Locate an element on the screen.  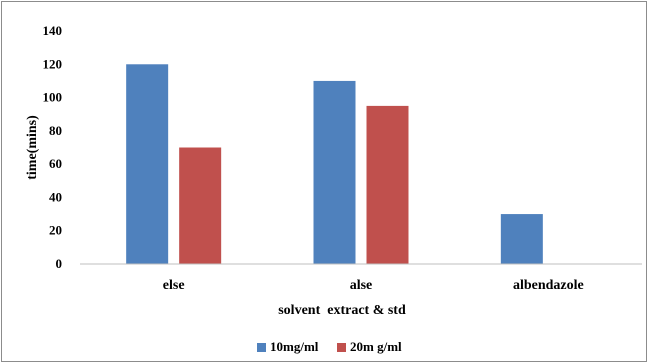
y-tick-label: 60 is located at coordinates (55, 163).